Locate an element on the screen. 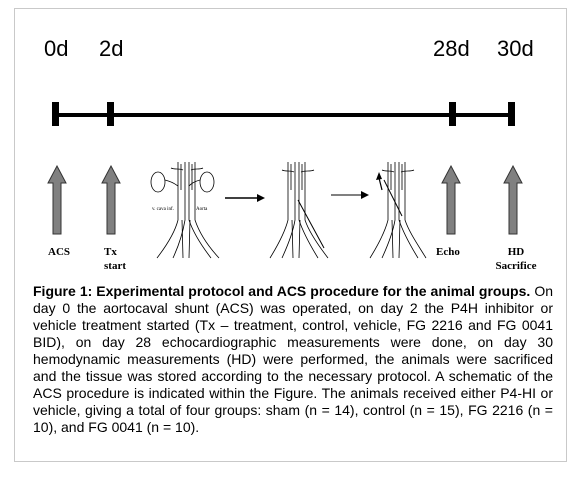 The width and height of the screenshot is (580, 478). event-label-acs: ACS is located at coordinates (59, 252).